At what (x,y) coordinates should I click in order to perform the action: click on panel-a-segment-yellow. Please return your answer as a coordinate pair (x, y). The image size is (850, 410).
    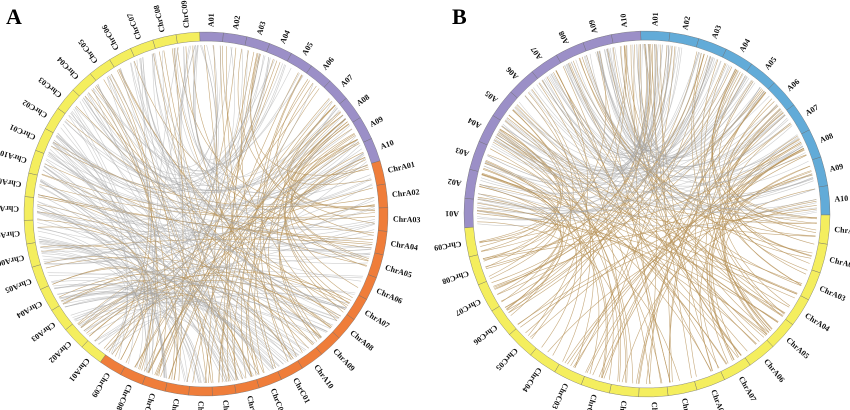
    Looking at the image, I should click on (165, 41).